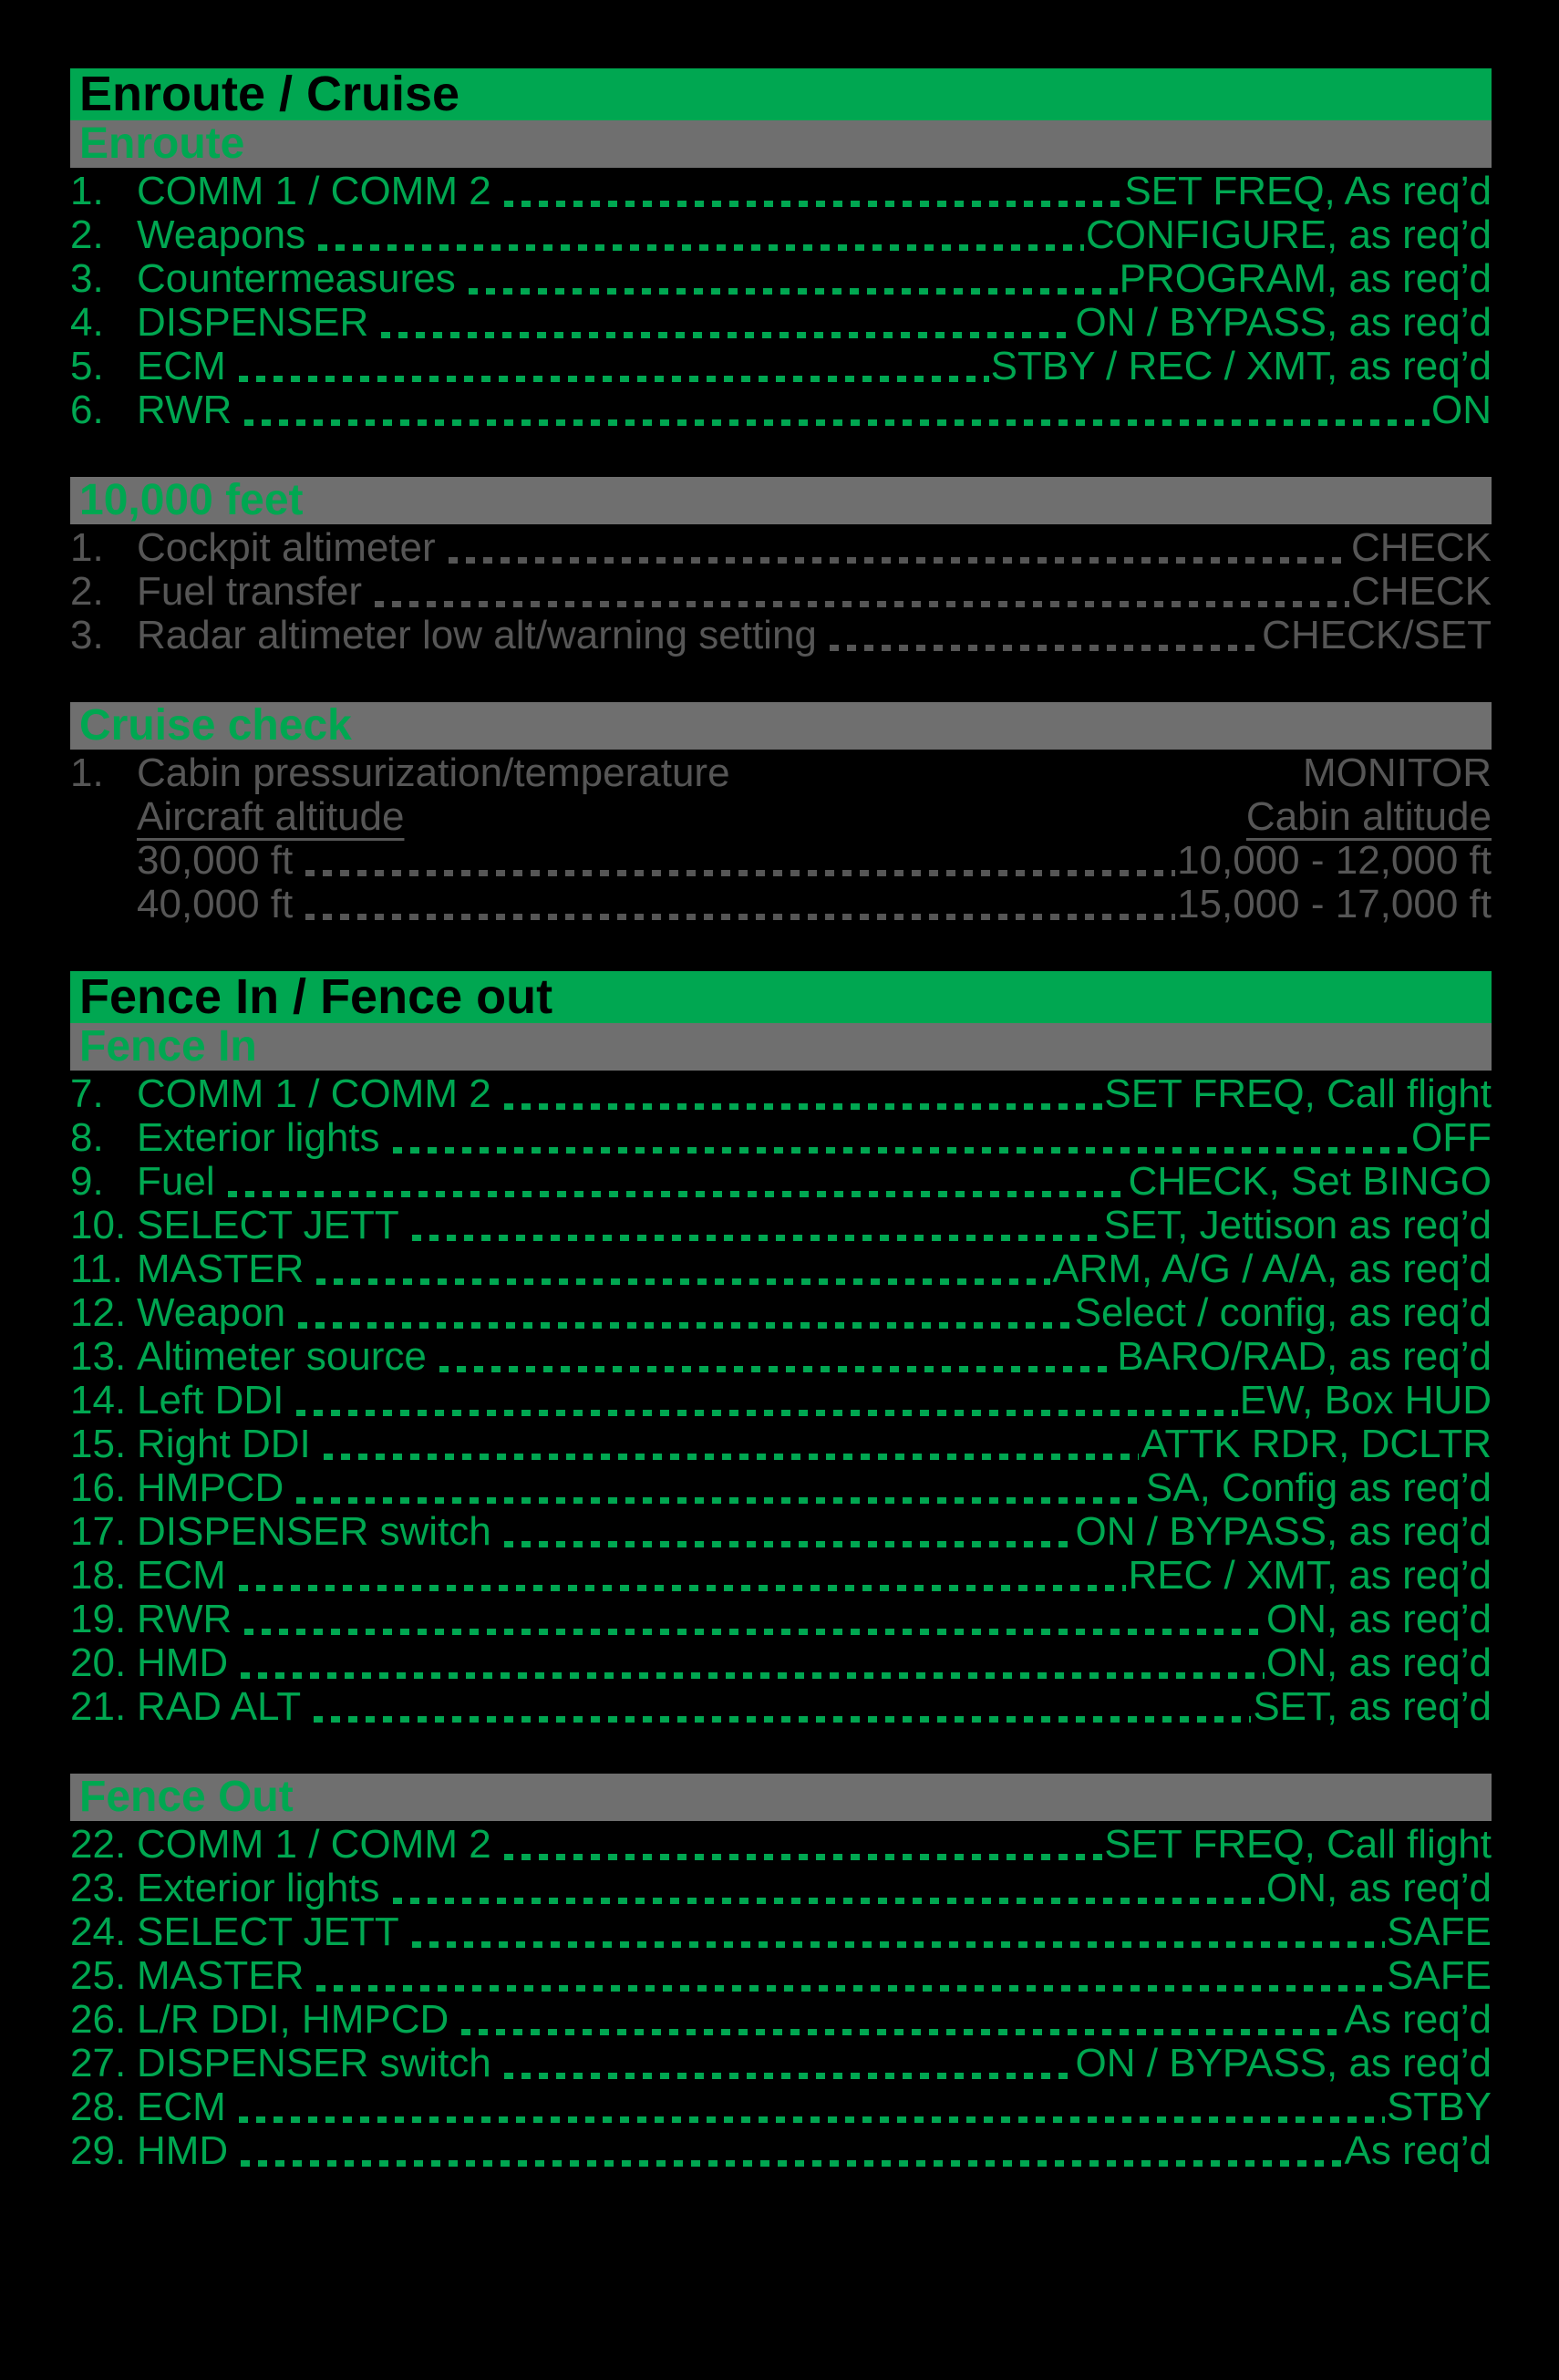 Image resolution: width=1559 pixels, height=2380 pixels. What do you see at coordinates (433, 773) in the screenshot?
I see `item-label: Cabin pressurization/temperature` at bounding box center [433, 773].